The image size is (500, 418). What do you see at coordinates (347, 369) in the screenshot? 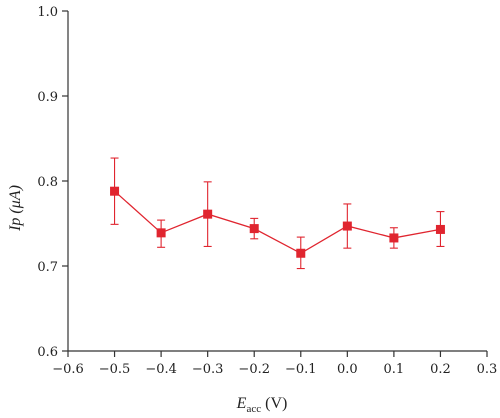
I see `x-tick-label: 0.0` at bounding box center [347, 369].